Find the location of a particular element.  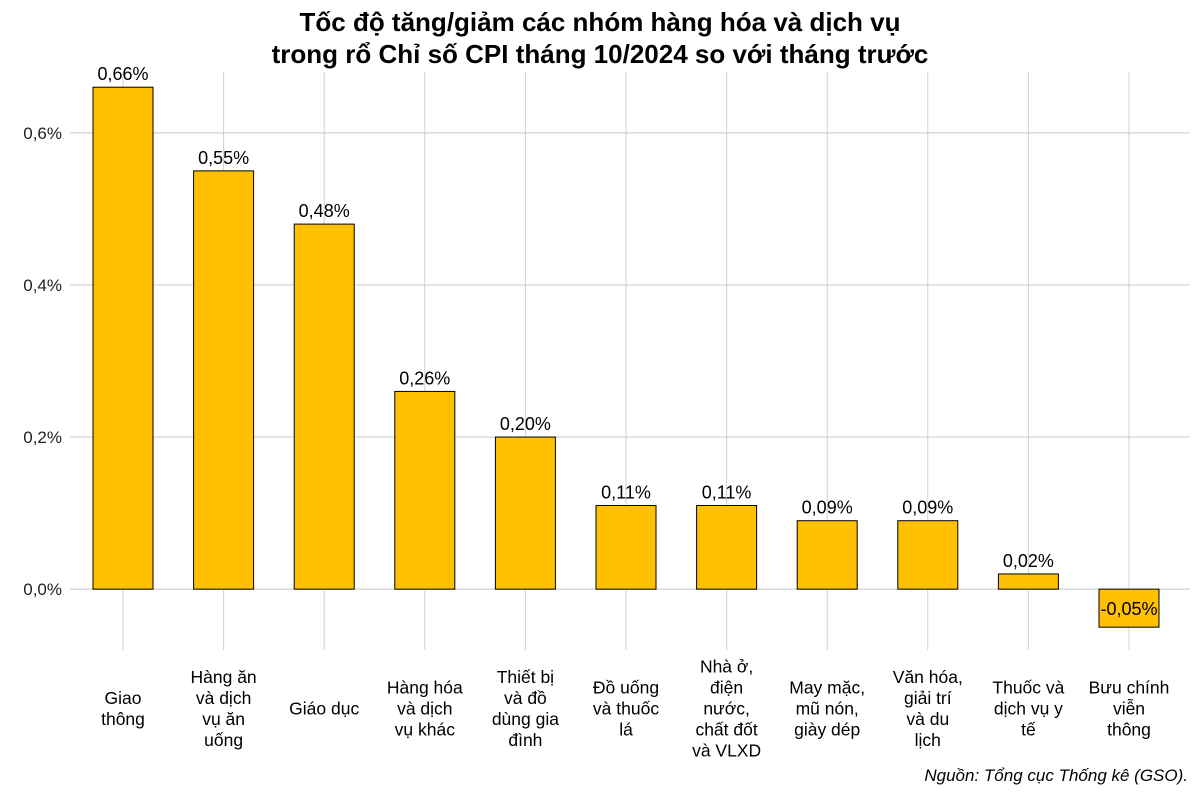

category-label-line: tế is located at coordinates (1028, 729).